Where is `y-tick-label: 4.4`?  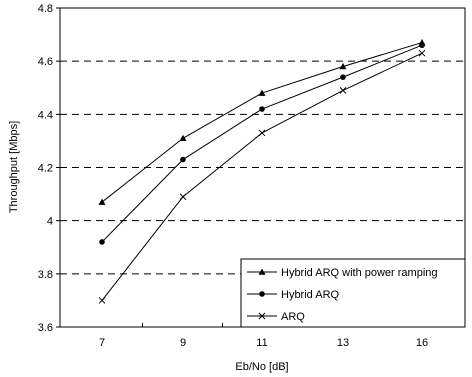 y-tick-label: 4.4 is located at coordinates (45, 115).